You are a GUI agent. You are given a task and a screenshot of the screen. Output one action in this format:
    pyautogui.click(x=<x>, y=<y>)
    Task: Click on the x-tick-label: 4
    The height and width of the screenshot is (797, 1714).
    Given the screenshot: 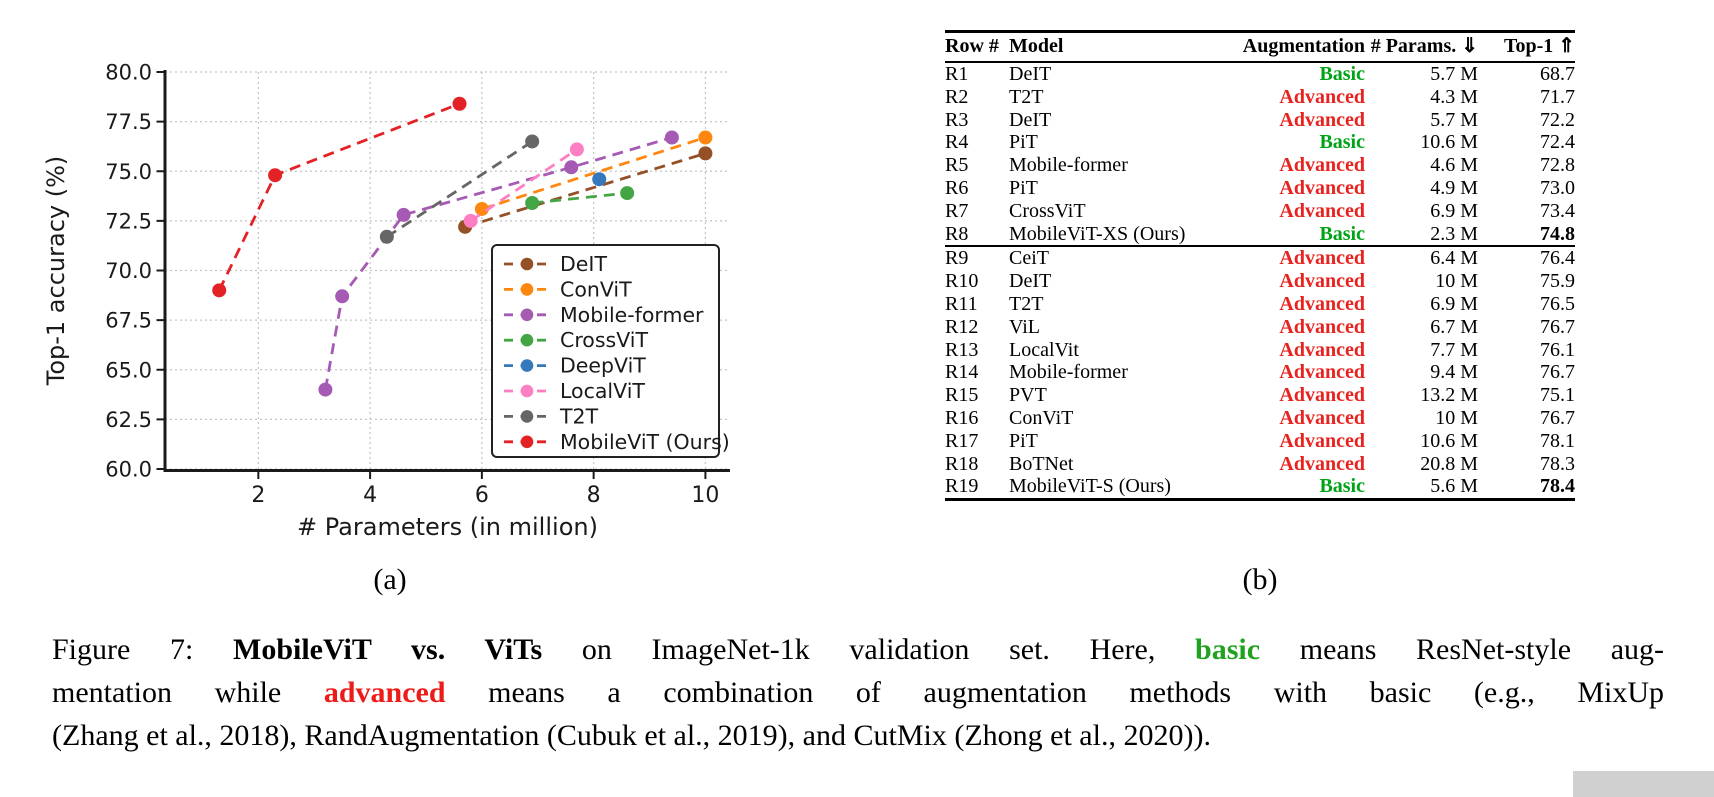 What is the action you would take?
    pyautogui.click(x=370, y=495)
    